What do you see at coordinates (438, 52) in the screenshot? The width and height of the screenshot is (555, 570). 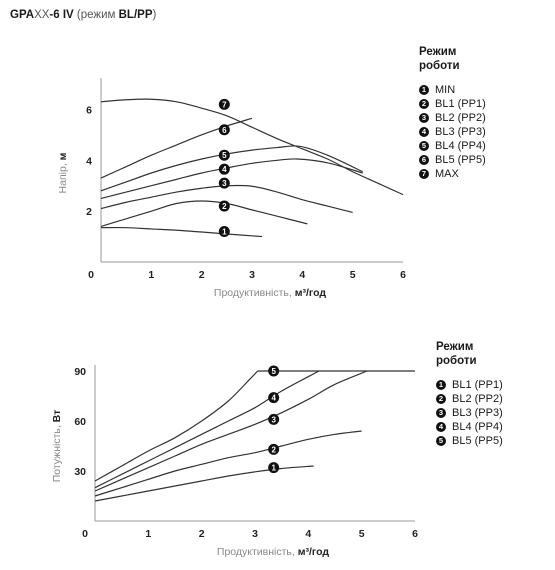 I see `legend-top-title-line1: Режим` at bounding box center [438, 52].